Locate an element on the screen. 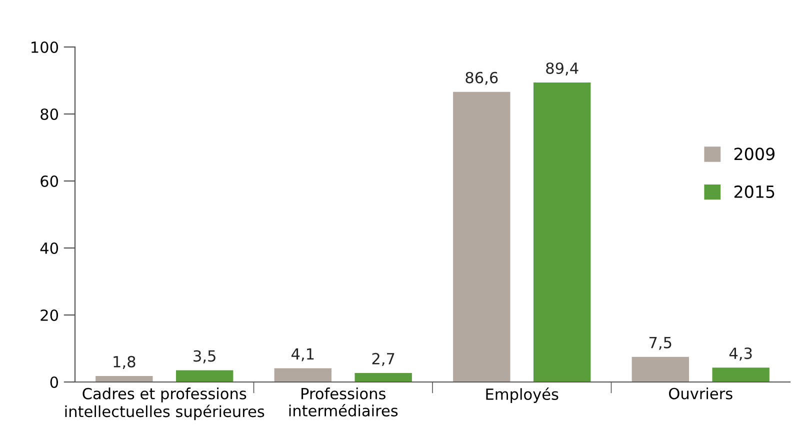 Image resolution: width=795 pixels, height=430 pixels. data-label: 4,1 is located at coordinates (303, 355).